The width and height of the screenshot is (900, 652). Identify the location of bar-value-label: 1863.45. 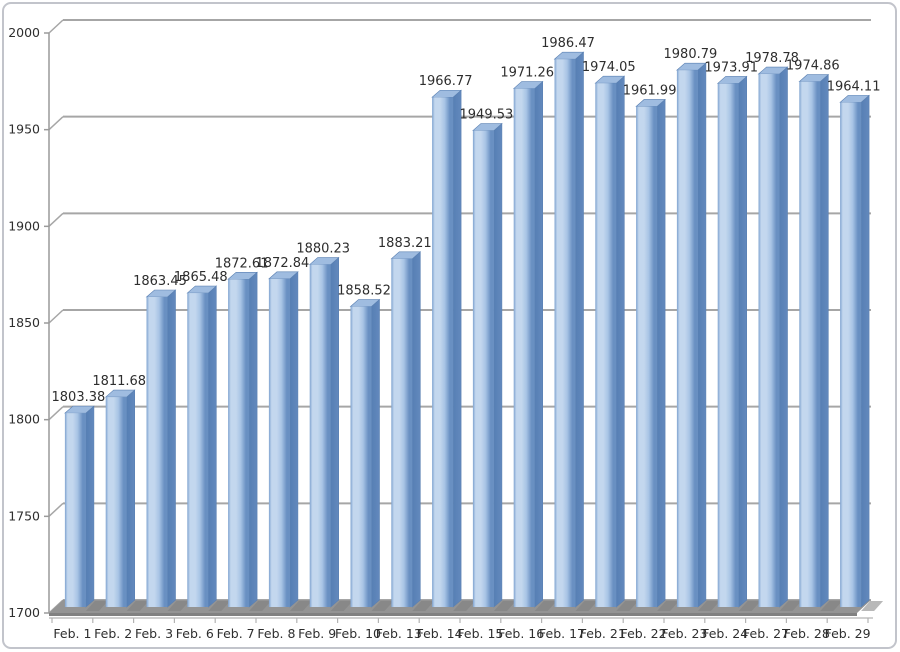
(160, 281).